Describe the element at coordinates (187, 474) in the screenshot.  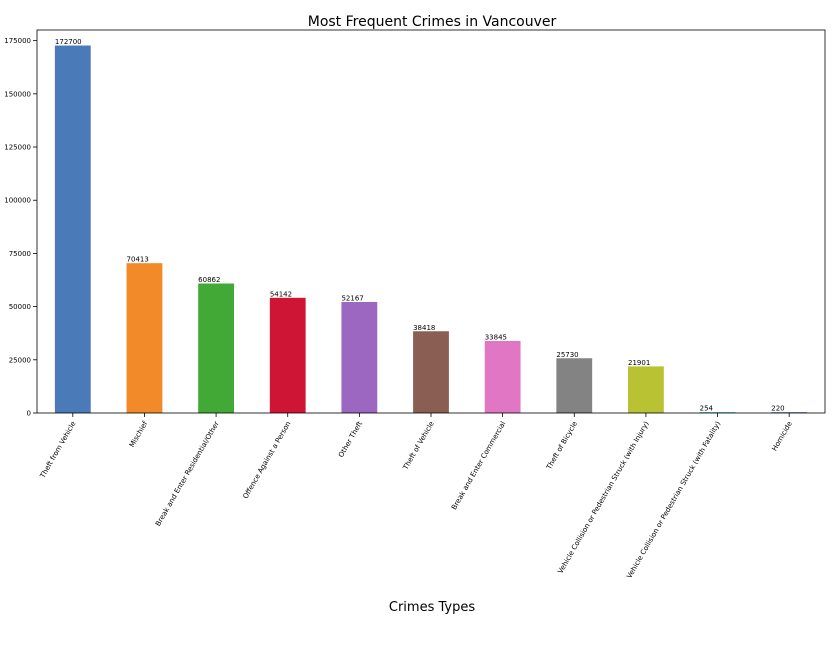
I see `x-tick-label: Break and Enter Residential/Other` at that location.